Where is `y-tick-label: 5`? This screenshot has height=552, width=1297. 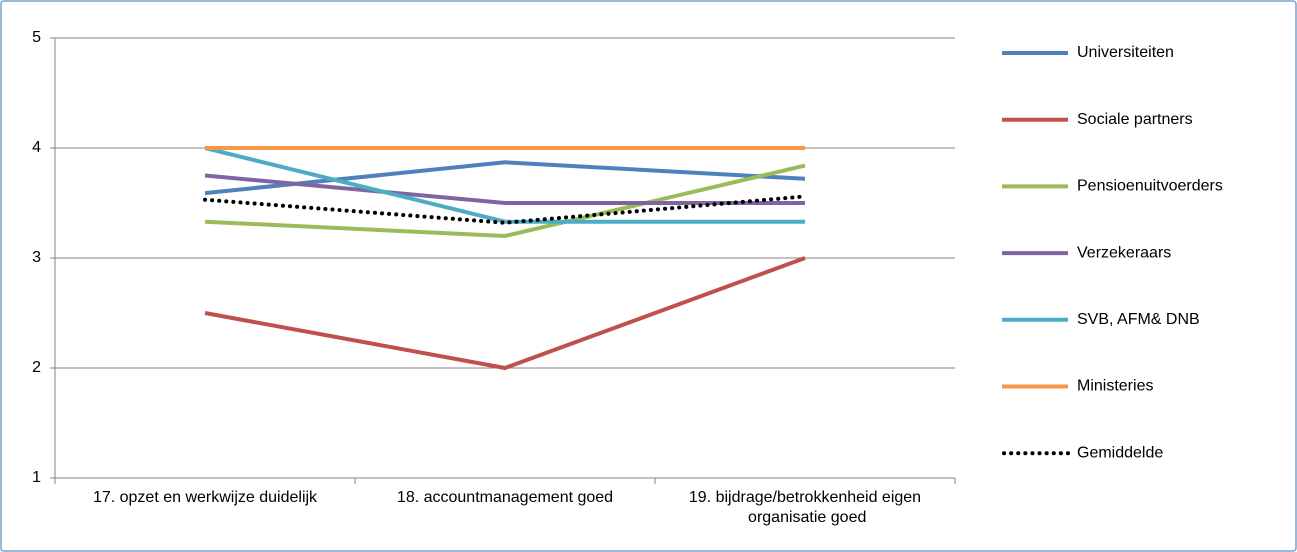
y-tick-label: 5 is located at coordinates (36, 37).